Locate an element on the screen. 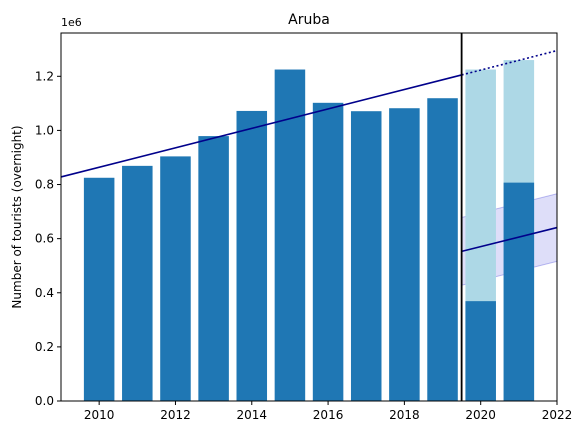  bar-2021 is located at coordinates (519, 291).